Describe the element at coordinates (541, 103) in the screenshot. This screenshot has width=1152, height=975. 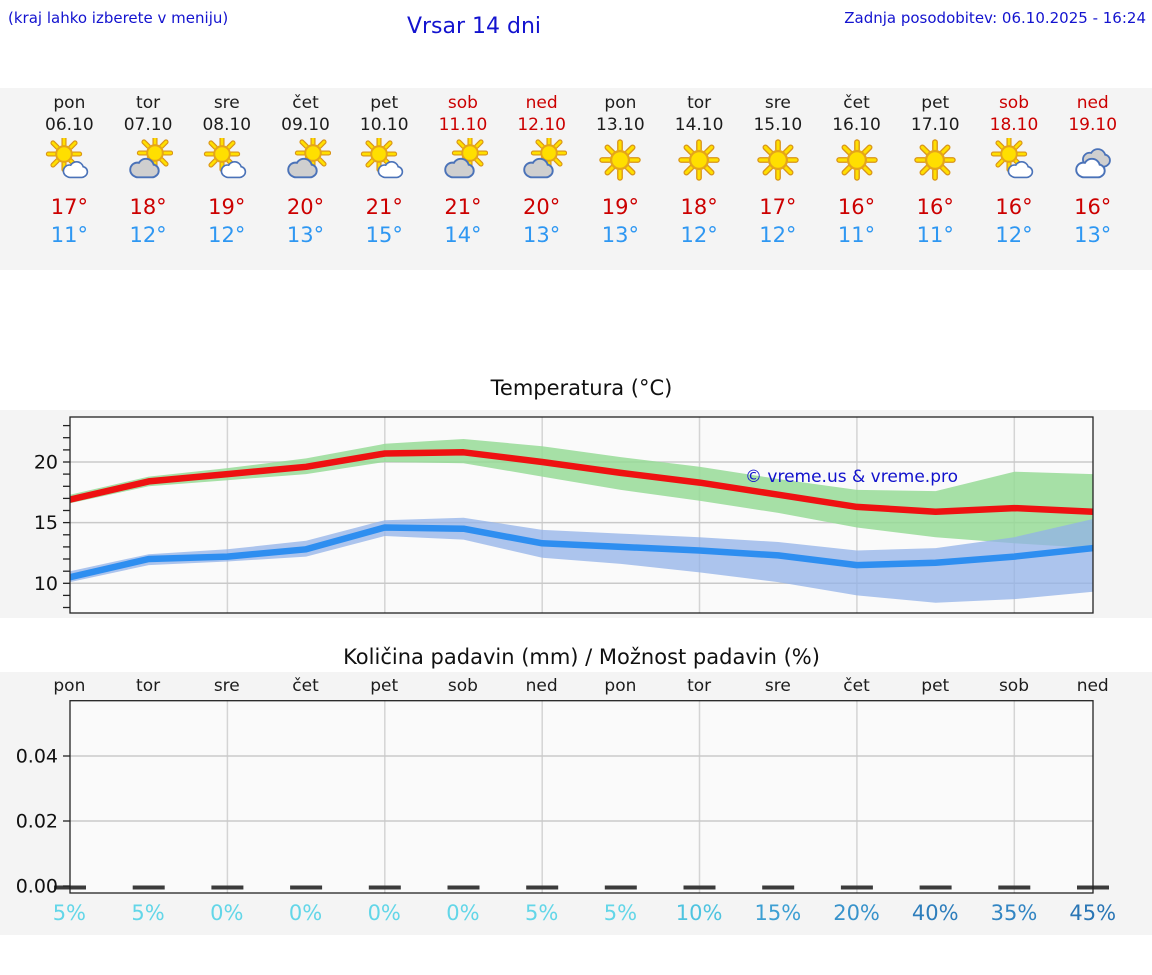
I see `day-name: ned` at that location.